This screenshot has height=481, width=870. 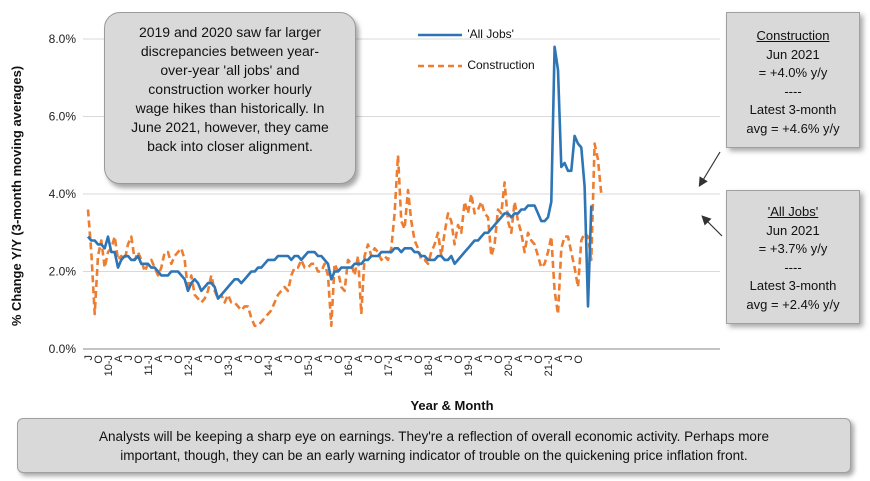 What do you see at coordinates (793, 285) in the screenshot?
I see `all-jobs-box-line: Latest 3-month` at bounding box center [793, 285].